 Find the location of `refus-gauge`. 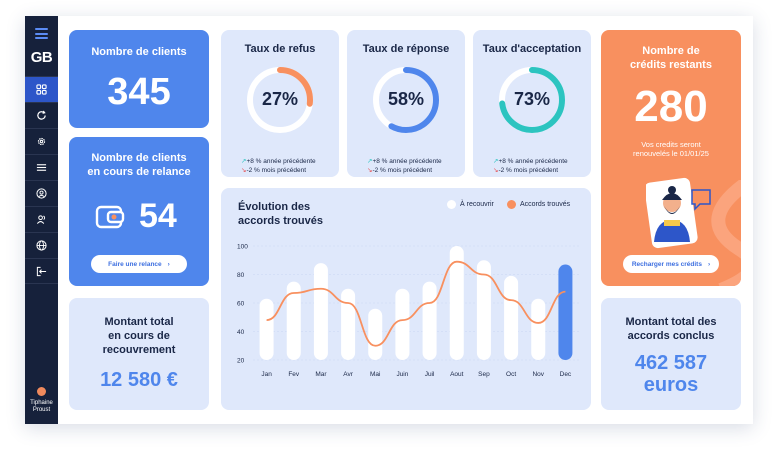

refus-gauge is located at coordinates (280, 100).